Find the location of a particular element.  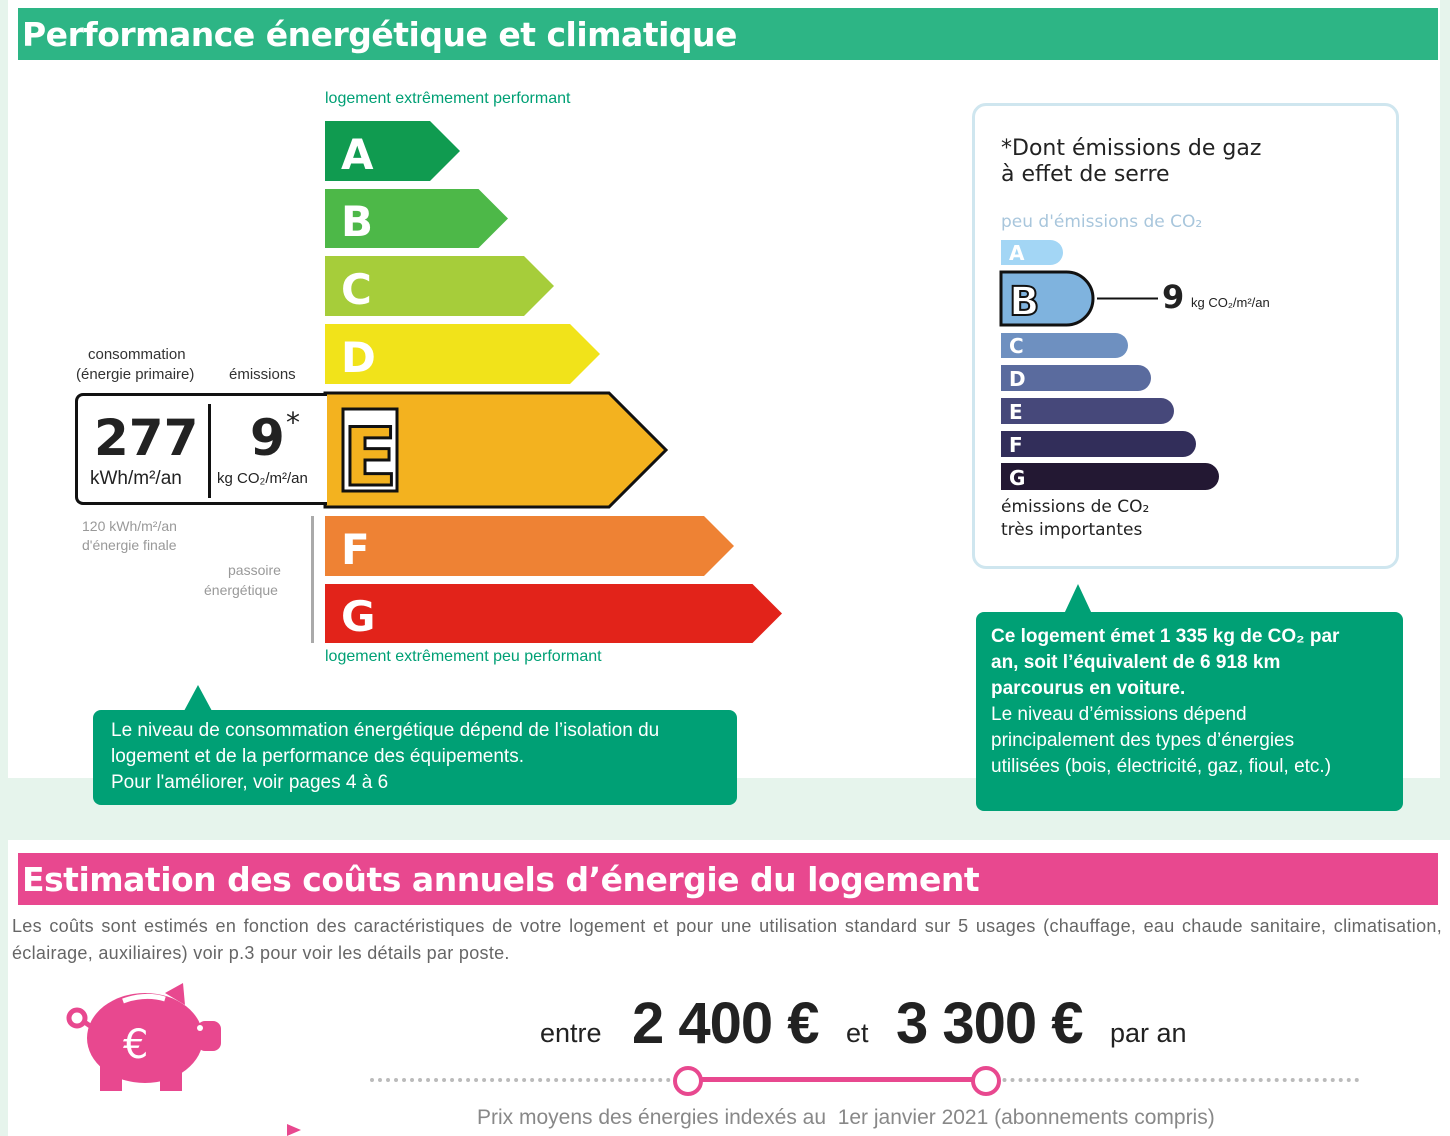

ges-title: *Dont émissions de gaz à effet de serre is located at coordinates (1131, 162).